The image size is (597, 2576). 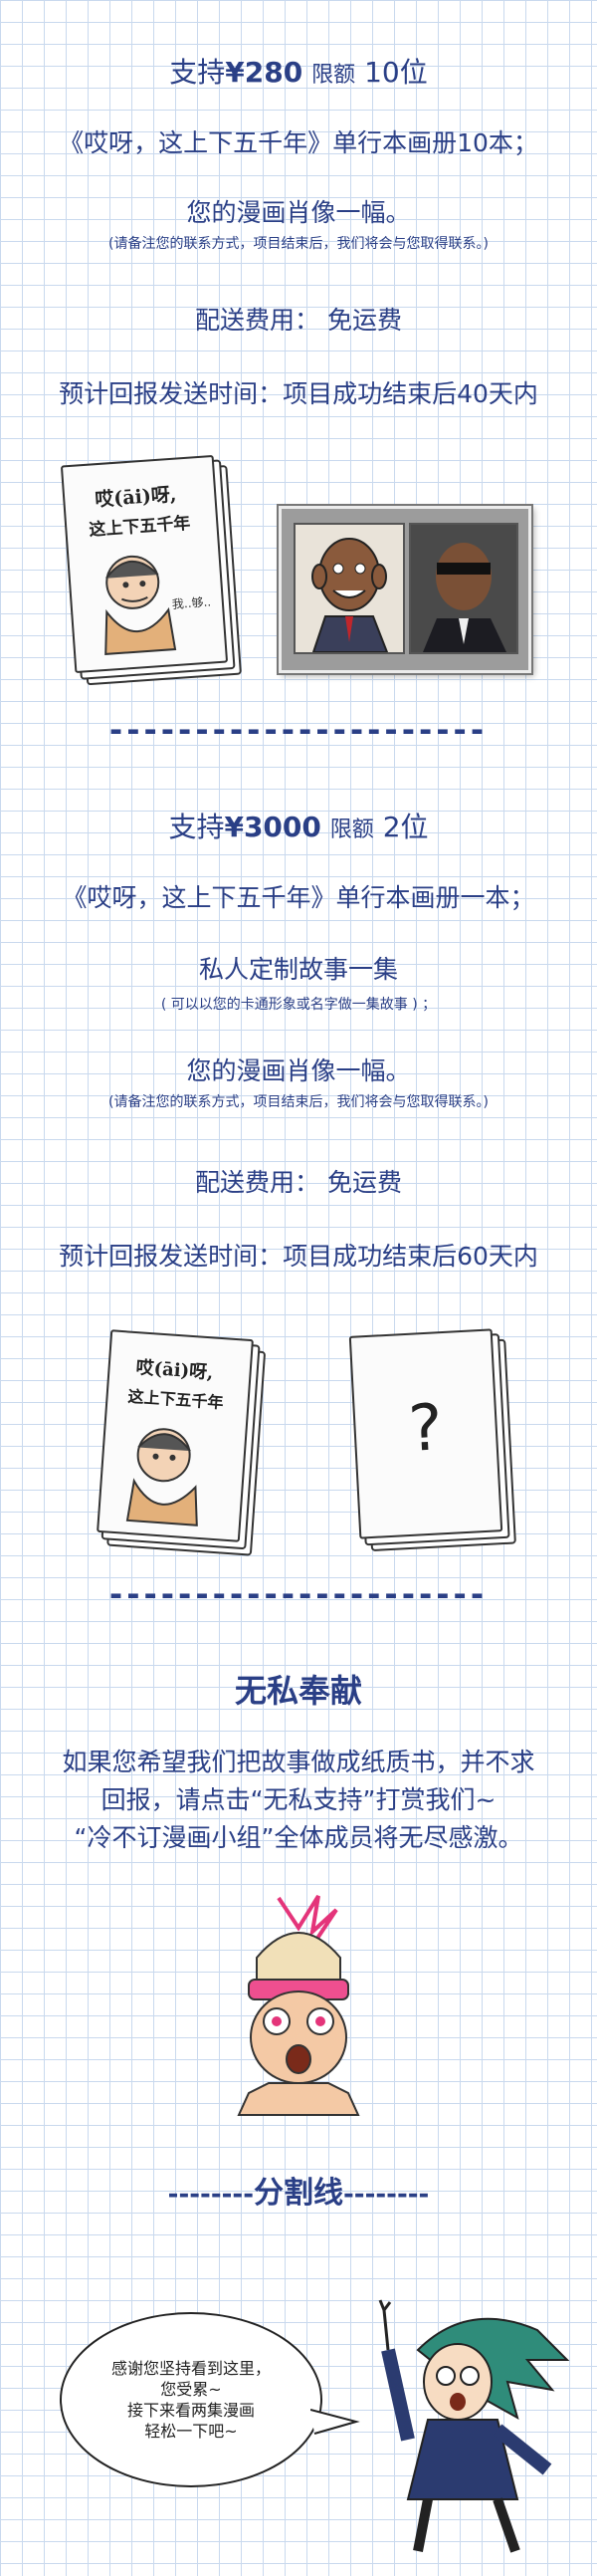 What do you see at coordinates (298, 320) in the screenshot?
I see `tier1-shipping: 配送费用： 免运费` at bounding box center [298, 320].